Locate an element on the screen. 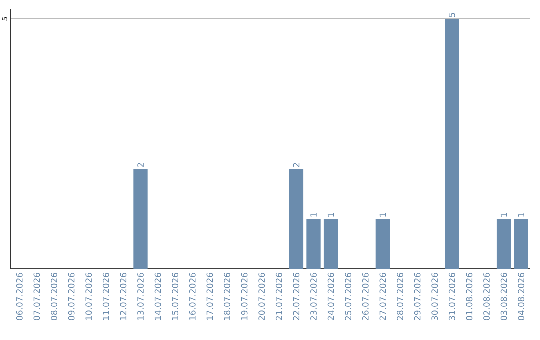 The image size is (540, 340). x-tick-label: 22.07.2026 is located at coordinates (296, 296).